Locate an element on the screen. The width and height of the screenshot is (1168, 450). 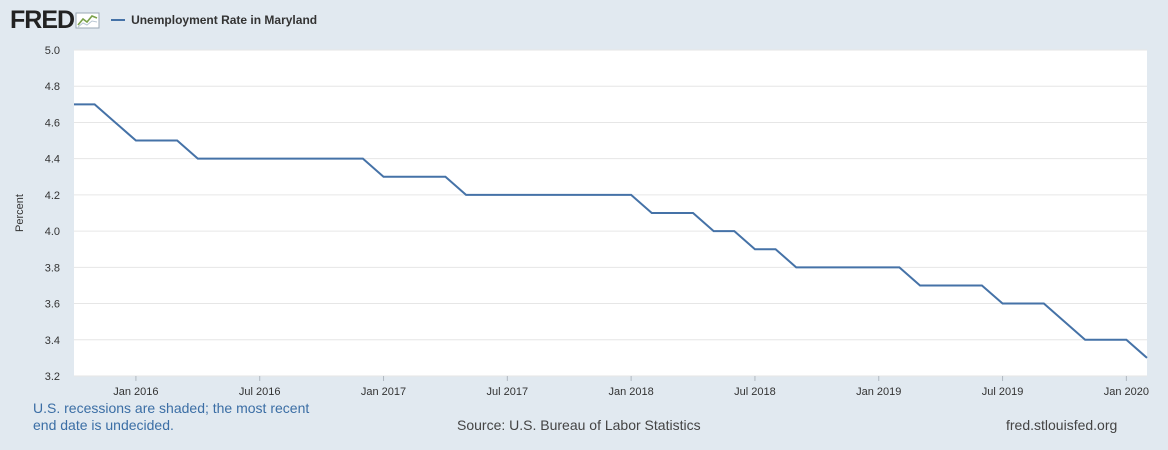
fred-url: fred.stlouisfed.org is located at coordinates (1062, 425).